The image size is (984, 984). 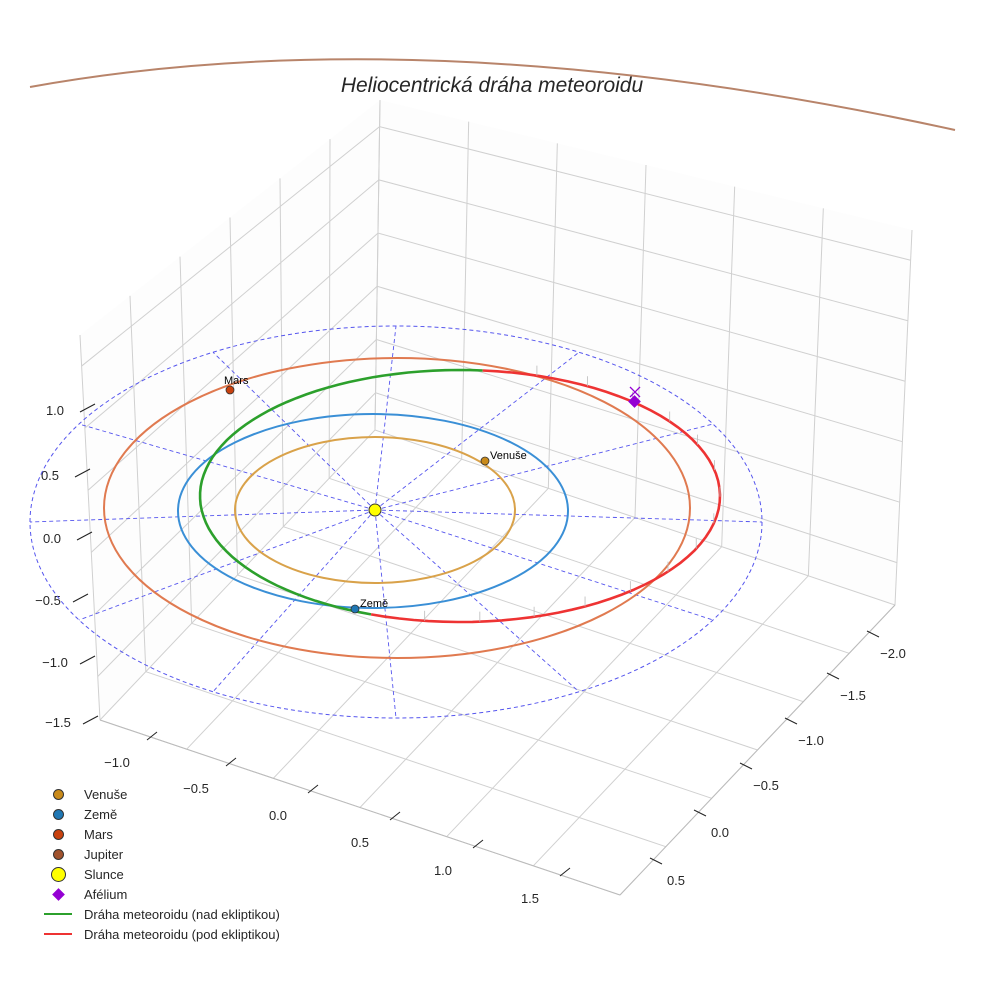 What do you see at coordinates (766, 785) in the screenshot?
I see `y-tick-label: −0.5` at bounding box center [766, 785].